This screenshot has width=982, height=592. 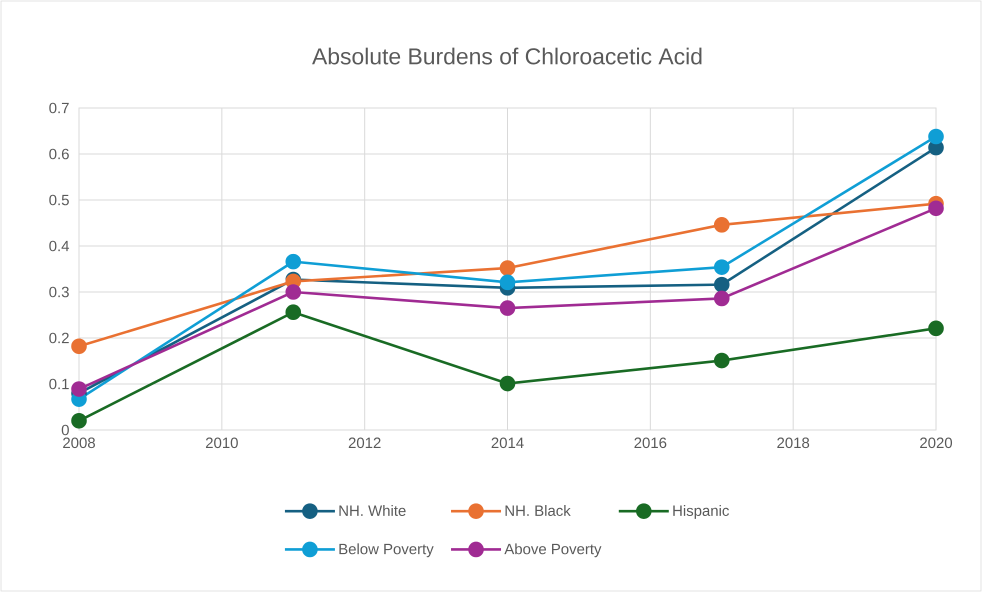 I want to click on legend-label: Hispanic, so click(x=701, y=512).